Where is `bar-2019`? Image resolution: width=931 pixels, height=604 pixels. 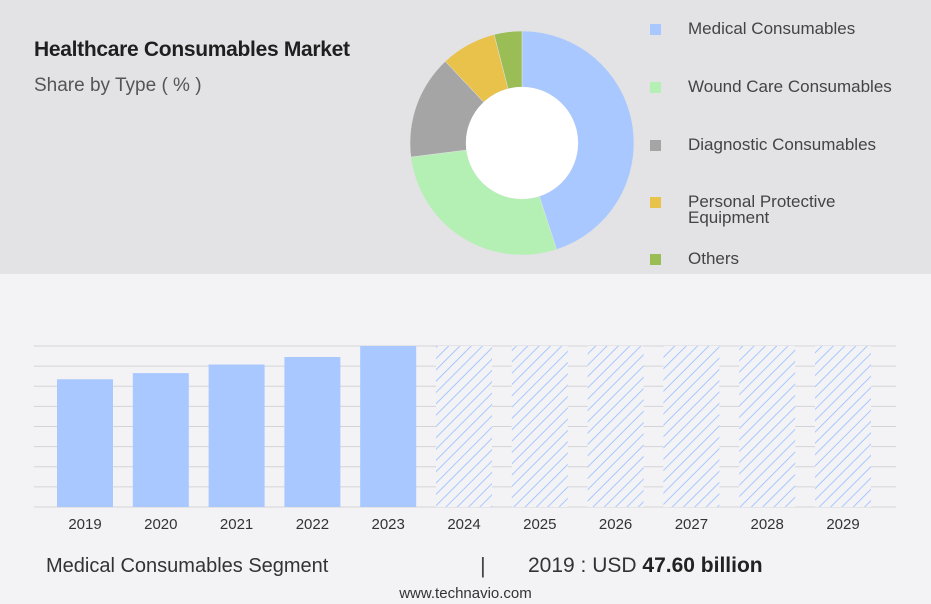
bar-2019 is located at coordinates (85, 443).